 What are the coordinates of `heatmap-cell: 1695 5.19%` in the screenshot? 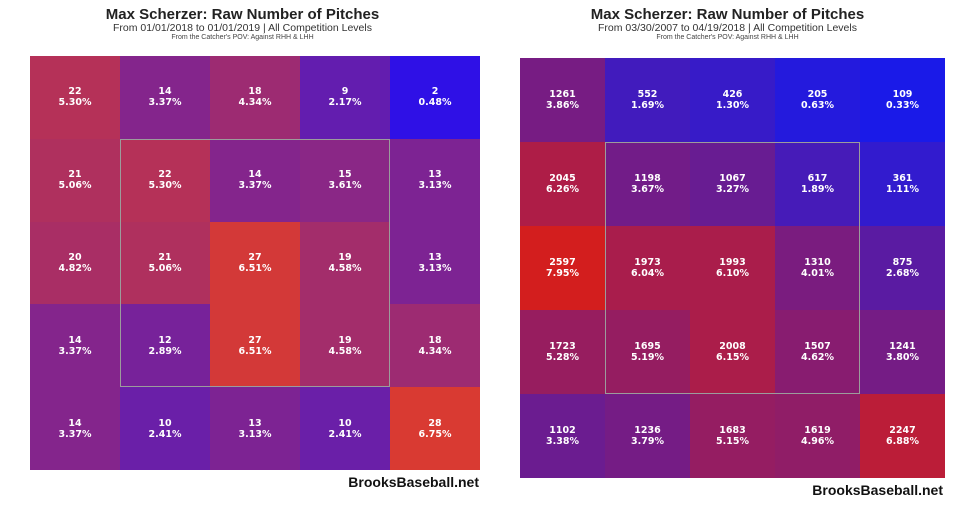 It's located at (647, 352).